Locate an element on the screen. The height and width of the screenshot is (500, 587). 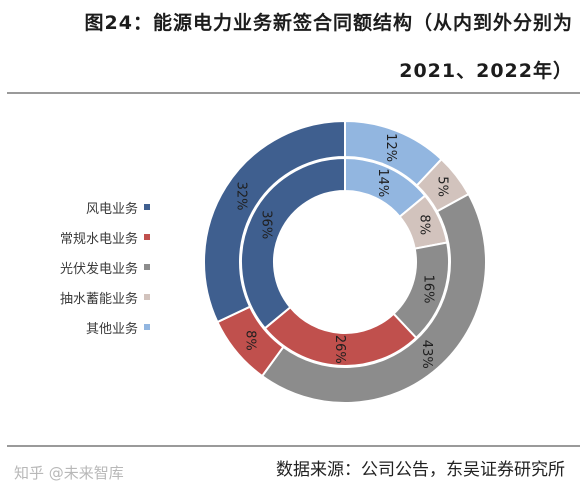
watermark: 知乎 @未来智库 is located at coordinates (69, 473).